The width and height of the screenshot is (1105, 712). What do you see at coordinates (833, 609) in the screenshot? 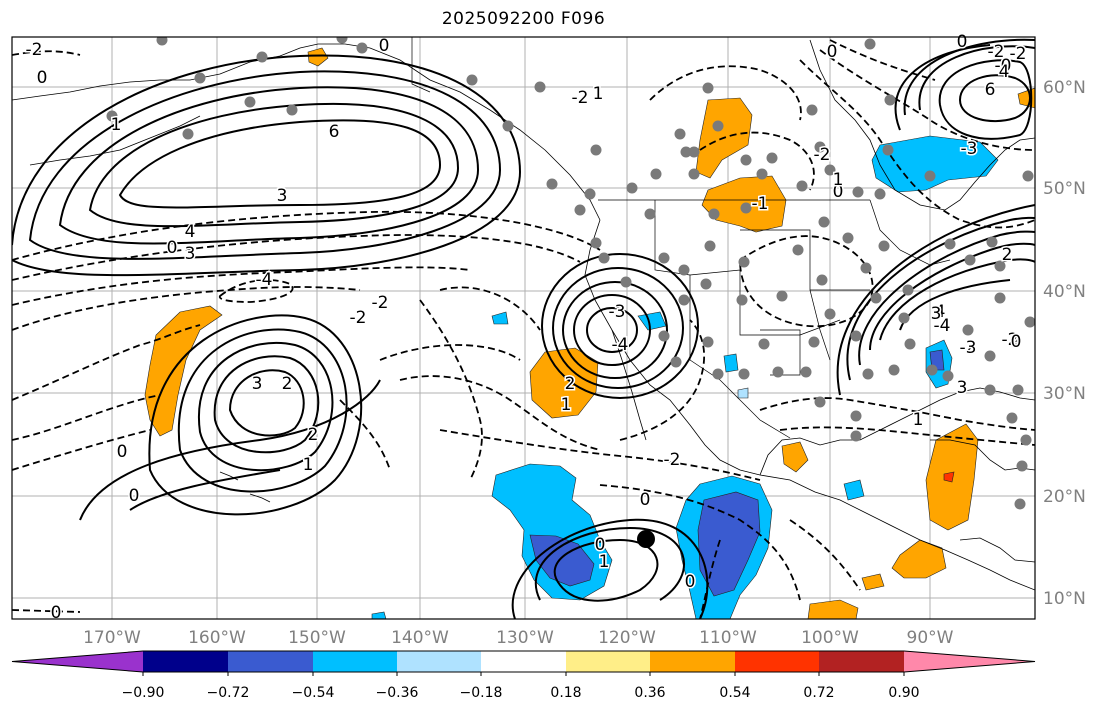
I see `shade-orange-ep-south` at bounding box center [833, 609].